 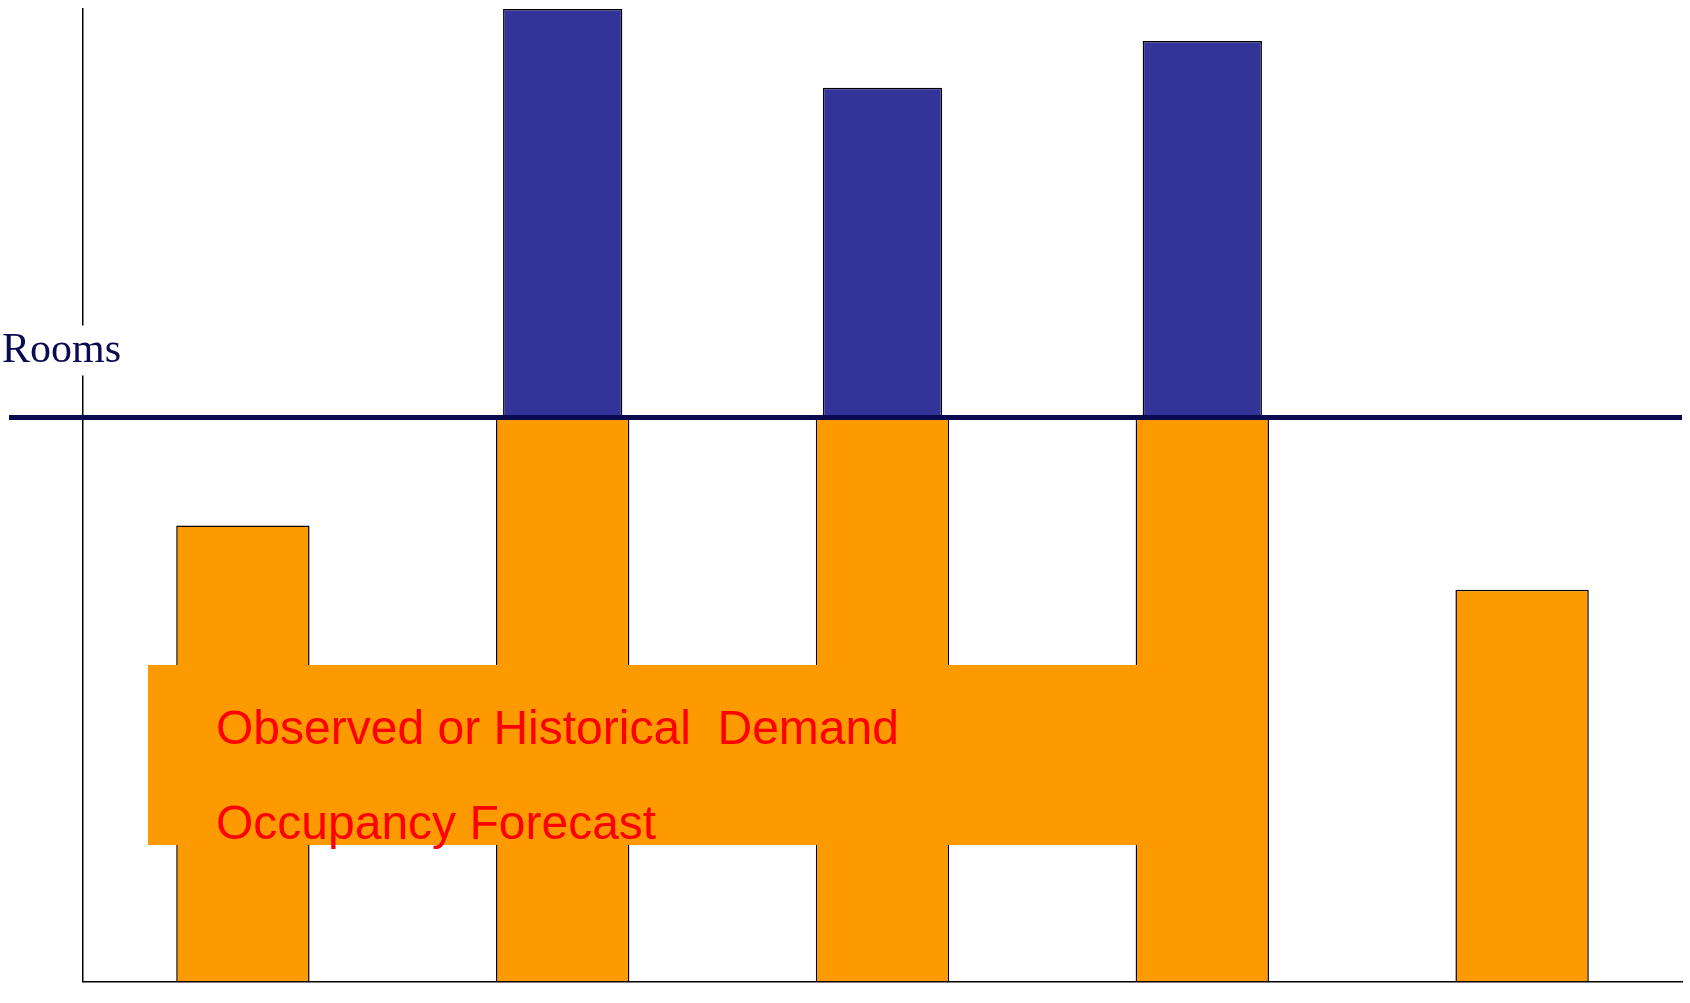 I want to click on annotation: Observed or Historical Demand, so click(x=558, y=728).